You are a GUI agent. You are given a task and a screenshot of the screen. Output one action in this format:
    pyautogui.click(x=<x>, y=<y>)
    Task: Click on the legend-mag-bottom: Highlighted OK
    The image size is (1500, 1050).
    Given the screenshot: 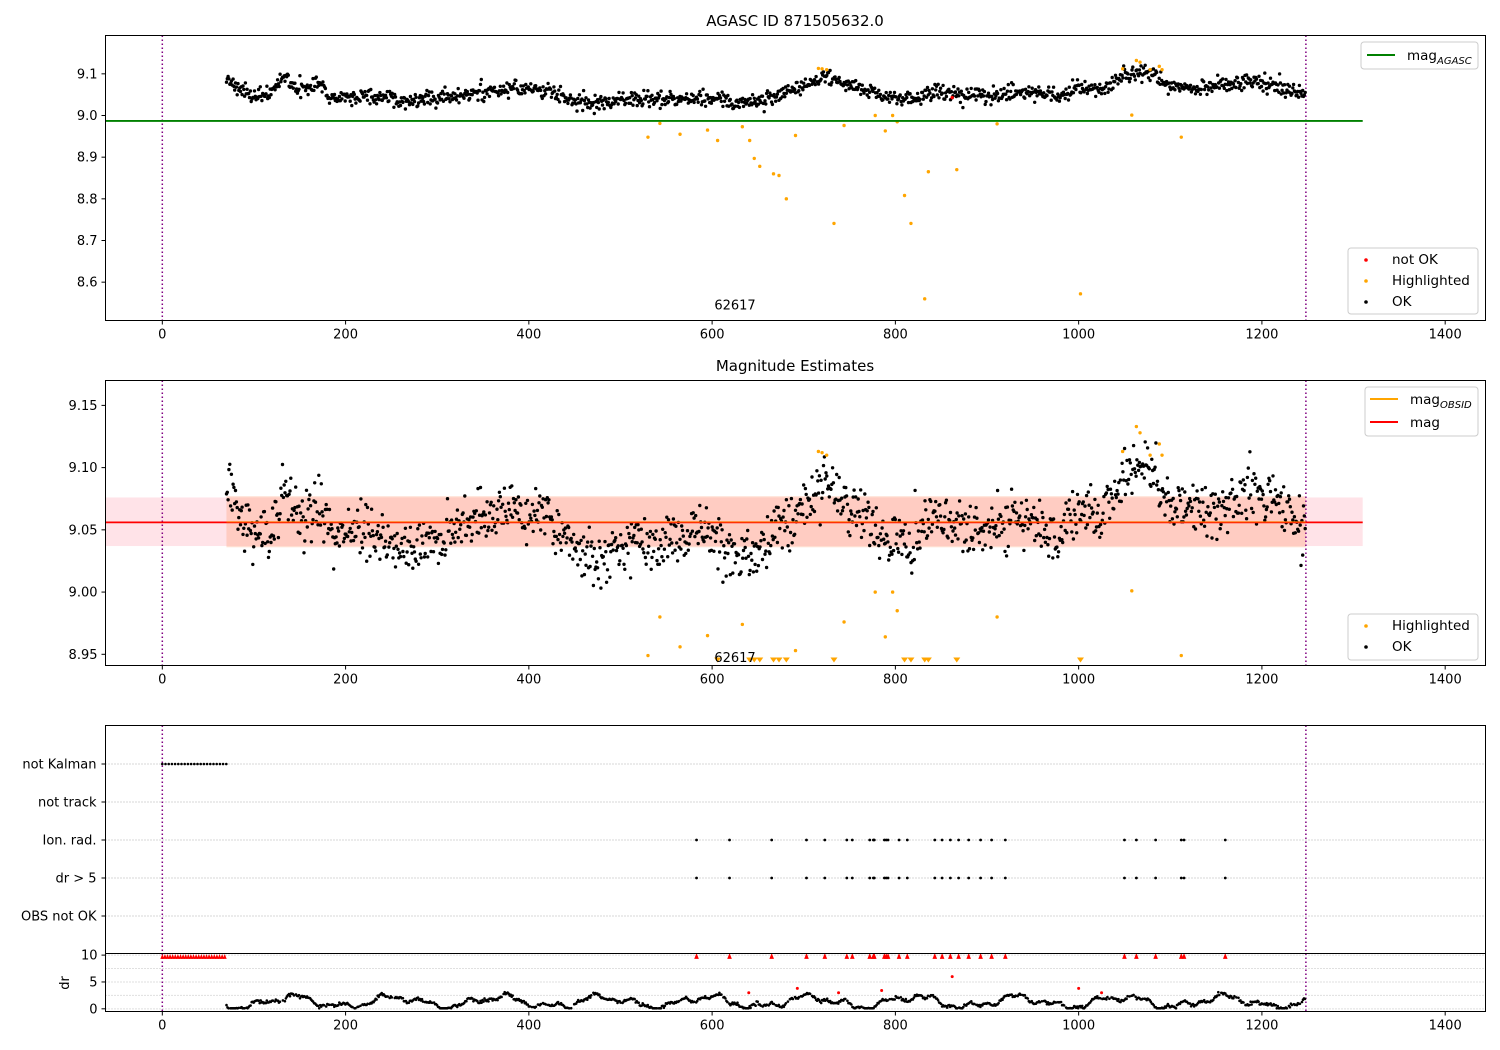 What is the action you would take?
    pyautogui.click(x=1413, y=637)
    